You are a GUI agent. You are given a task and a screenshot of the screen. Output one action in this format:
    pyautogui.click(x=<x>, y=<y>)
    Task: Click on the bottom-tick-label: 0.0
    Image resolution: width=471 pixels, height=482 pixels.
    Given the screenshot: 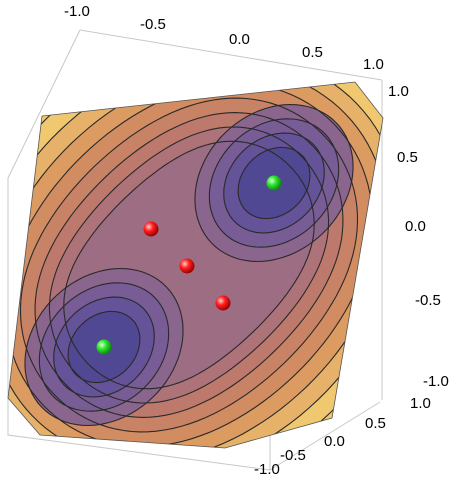 What is the action you would take?
    pyautogui.click(x=334, y=441)
    